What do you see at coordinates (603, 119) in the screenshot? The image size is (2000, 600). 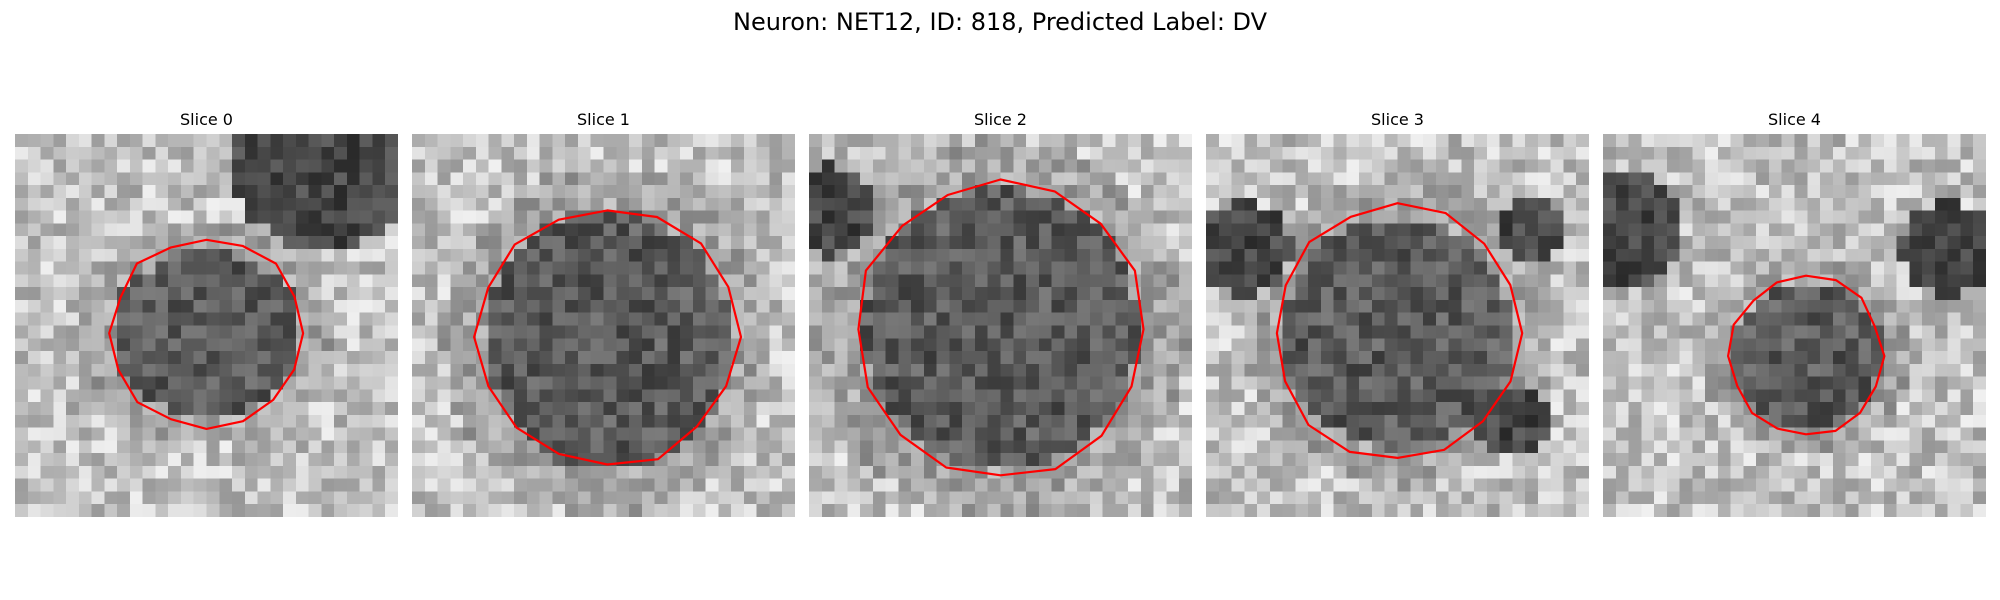 I see `slice-title: Slice 1` at bounding box center [603, 119].